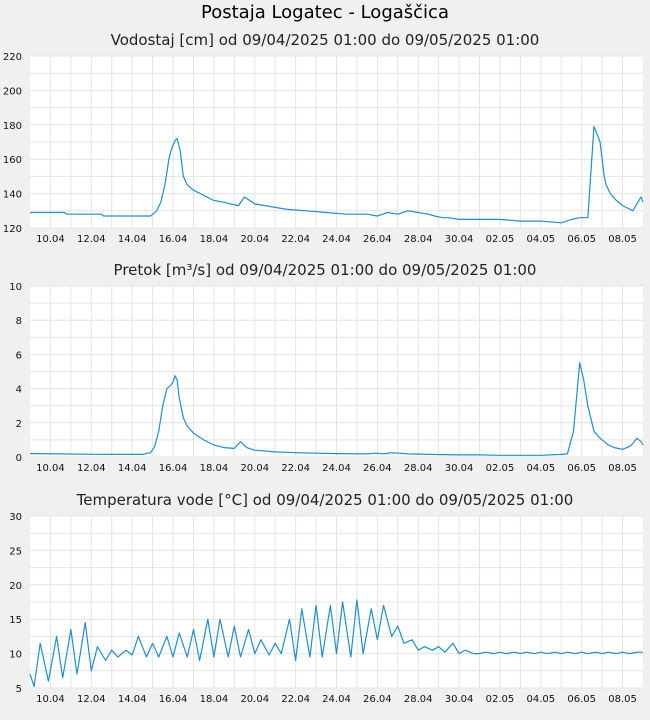 Image resolution: width=650 pixels, height=720 pixels. Describe the element at coordinates (132, 239) in the screenshot. I see `water-level-x-tick-label: 14.04` at that location.